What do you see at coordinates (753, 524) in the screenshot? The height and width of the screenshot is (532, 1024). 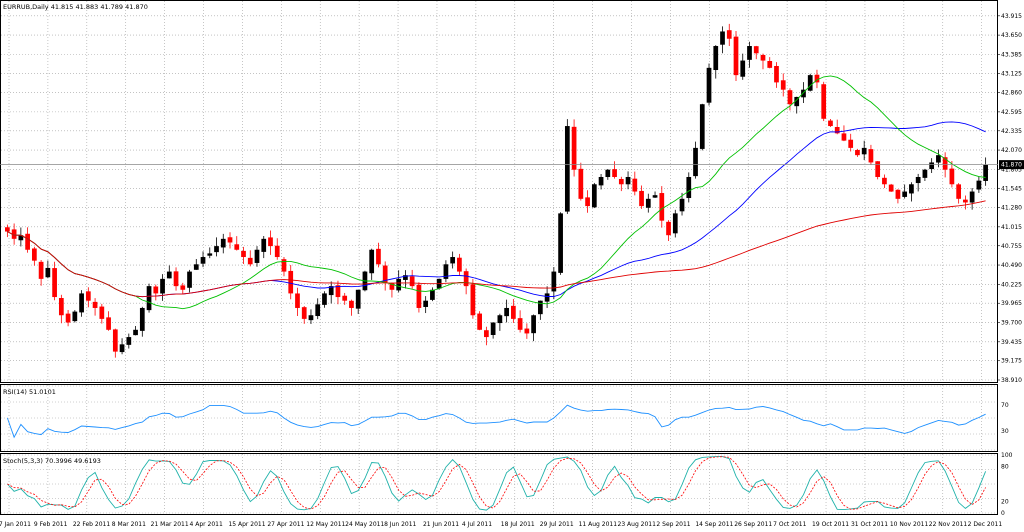 I see `time-tick-label: 26 Sep 2011` at bounding box center [753, 524].